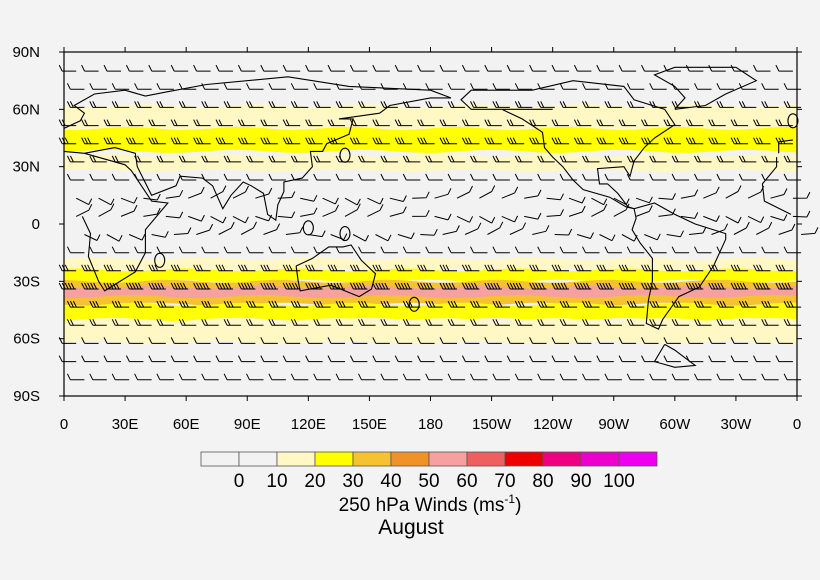  I want to click on longitude-labels: 0 30E 60E 90E 120E 150E 180 150W 120W 90W 60W 30W 0, so click(430, 424).